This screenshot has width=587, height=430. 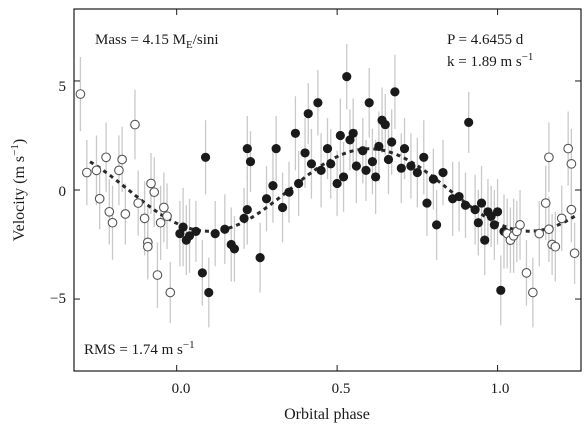 What do you see at coordinates (528, 57) in the screenshot?
I see `k-sup: −1` at bounding box center [528, 57].